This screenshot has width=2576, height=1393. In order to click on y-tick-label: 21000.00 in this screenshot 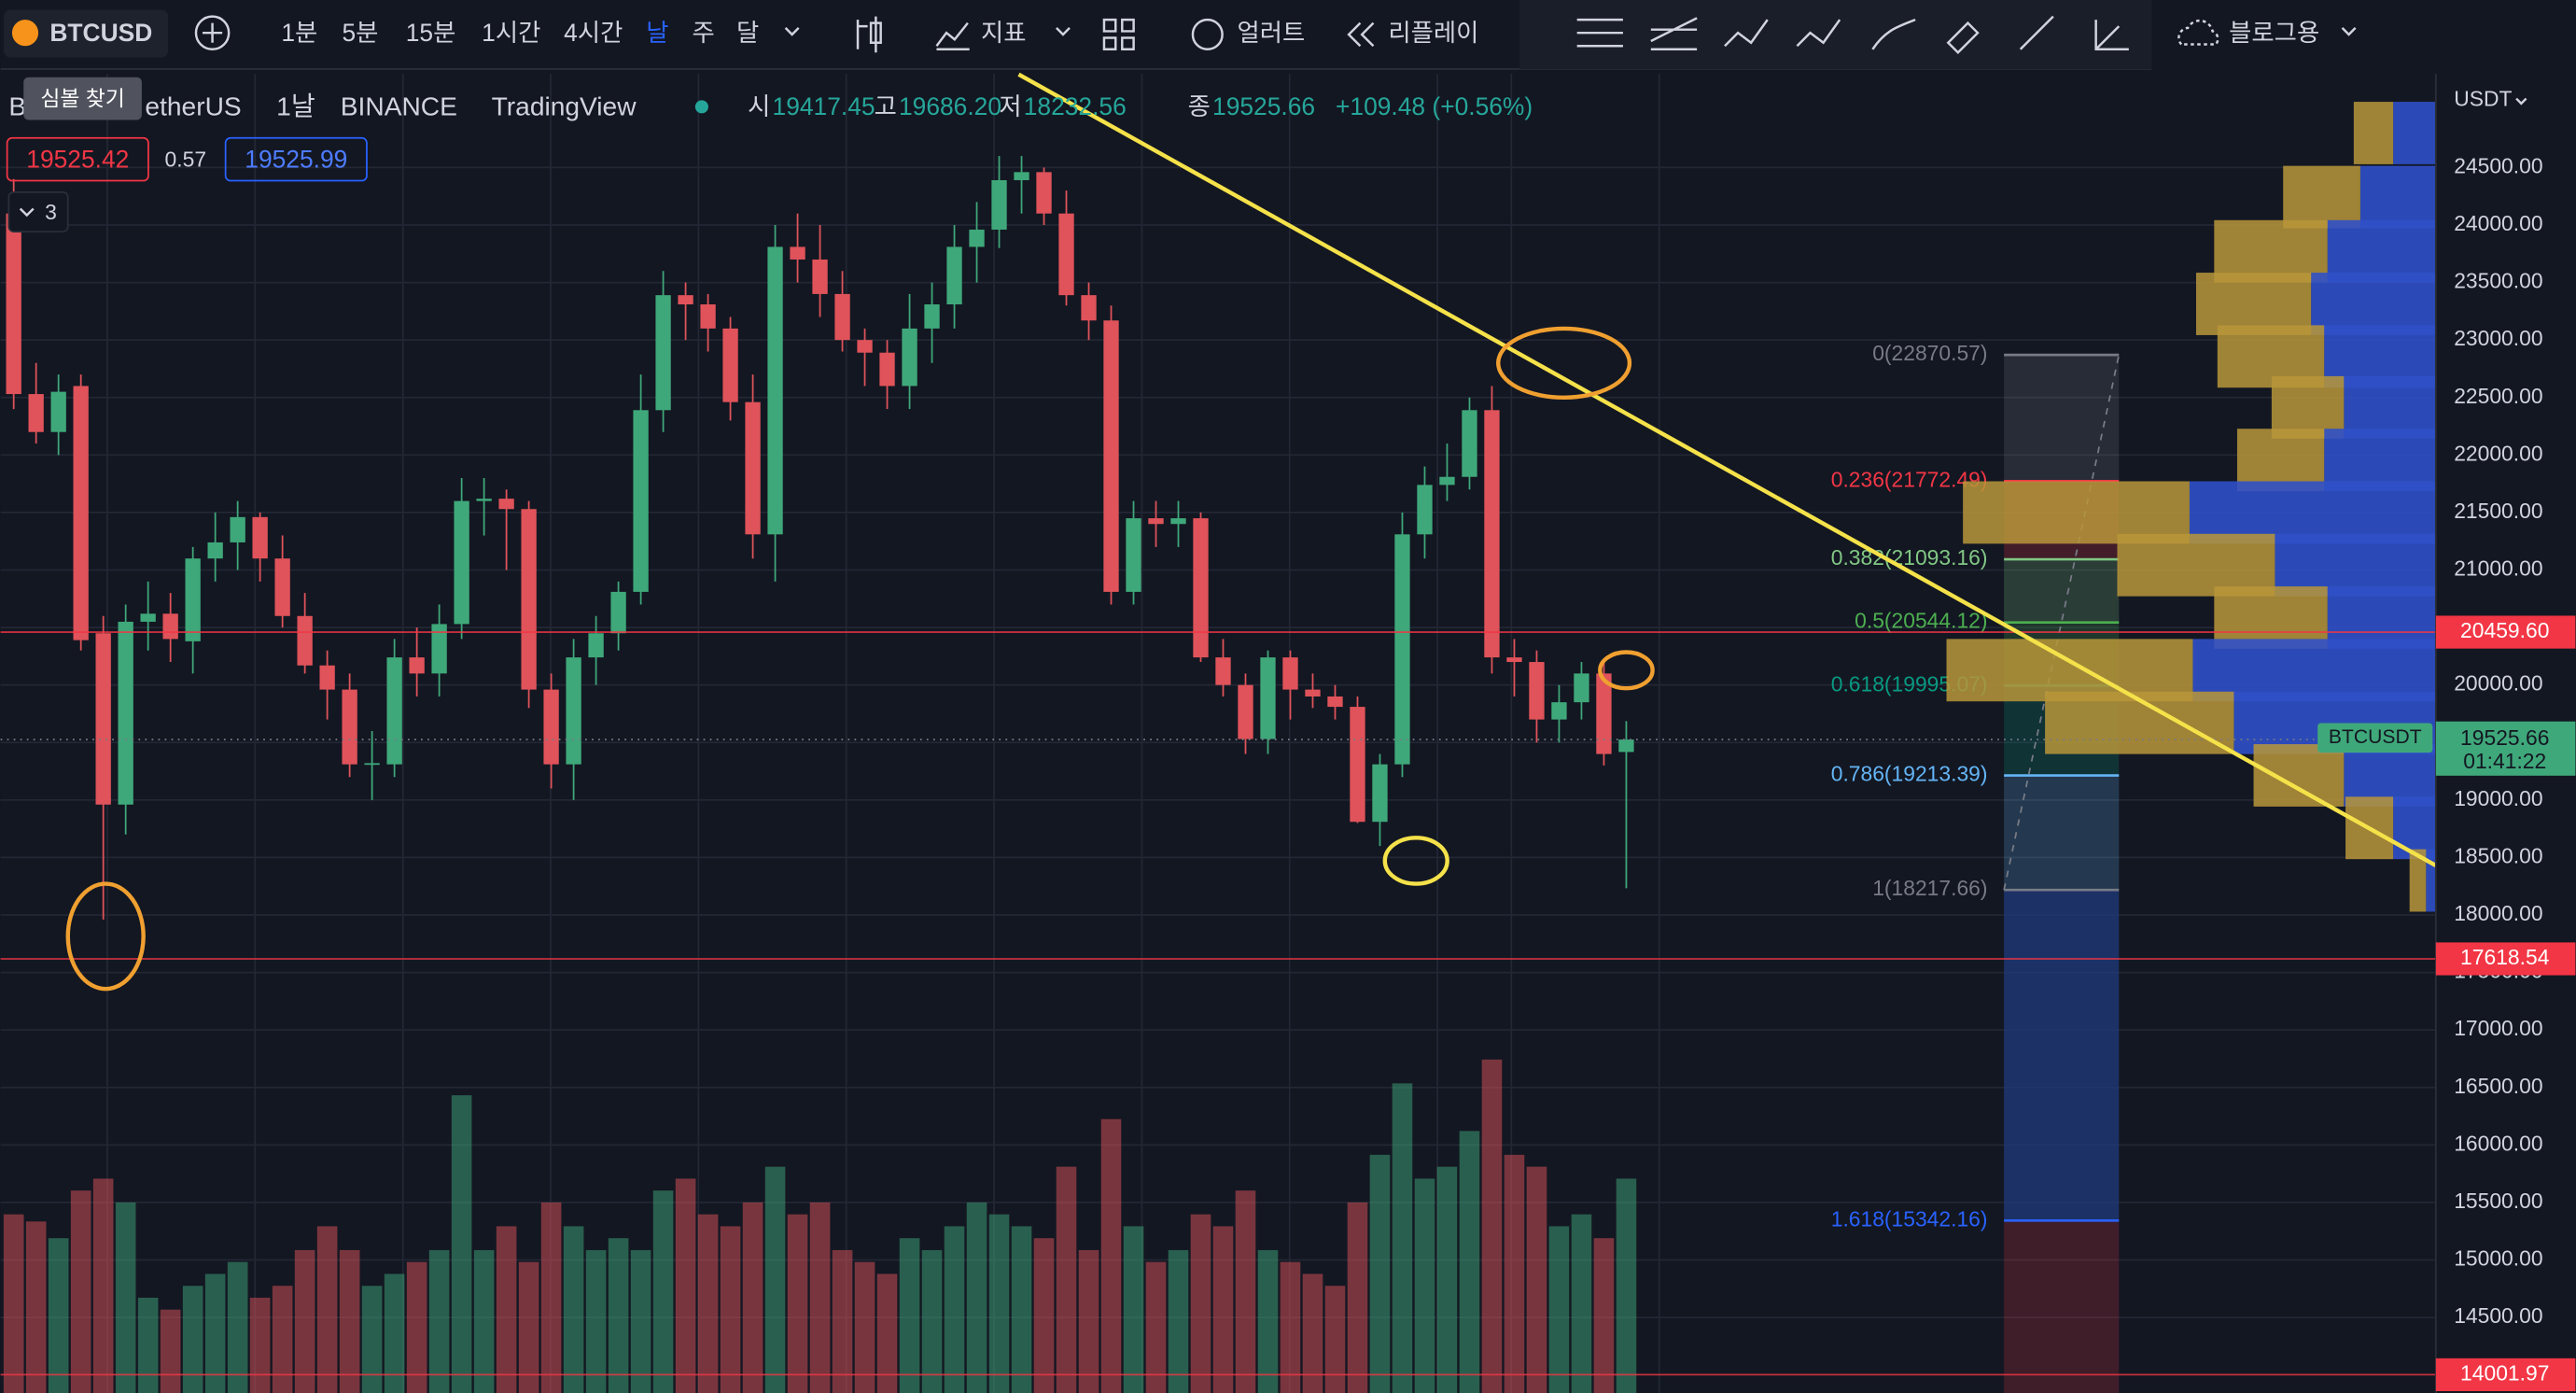, I will do `click(2498, 568)`.